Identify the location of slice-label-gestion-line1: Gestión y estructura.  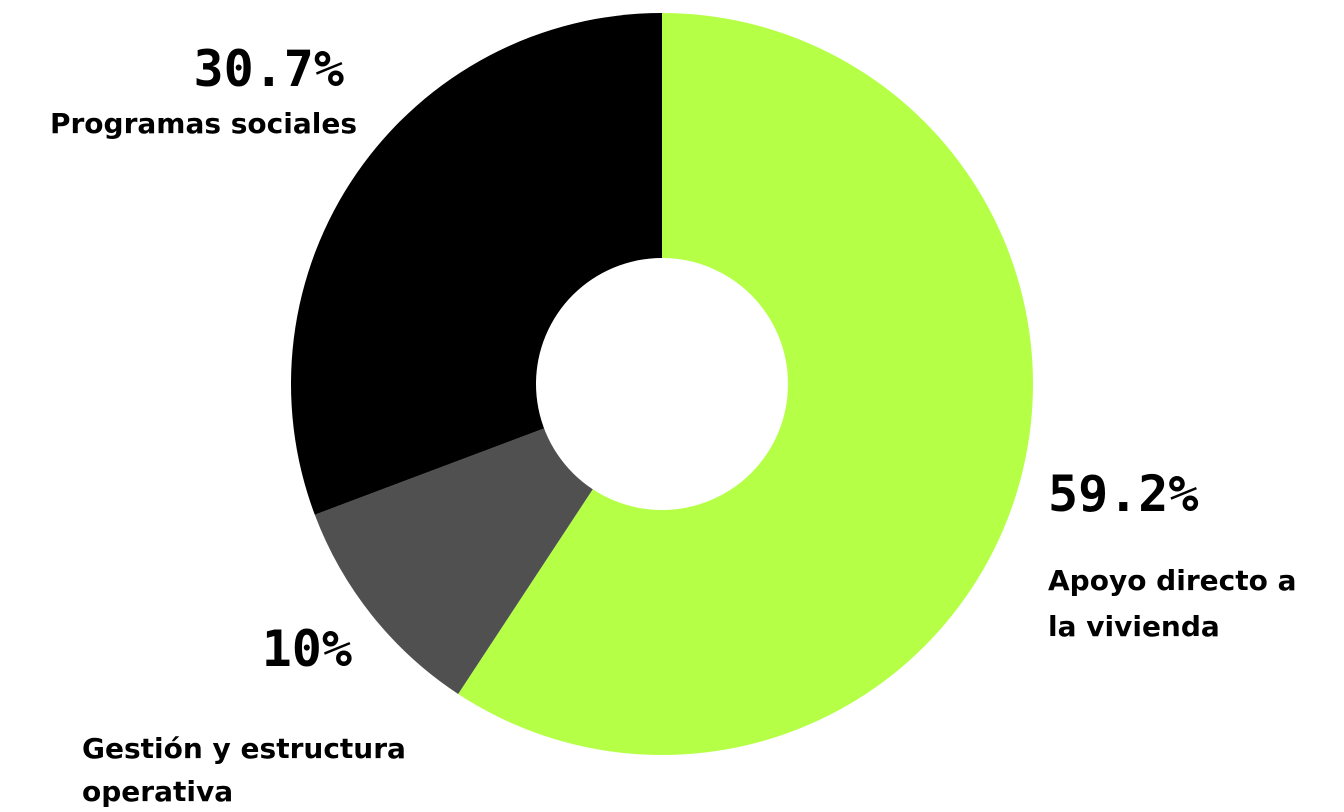
(244, 748).